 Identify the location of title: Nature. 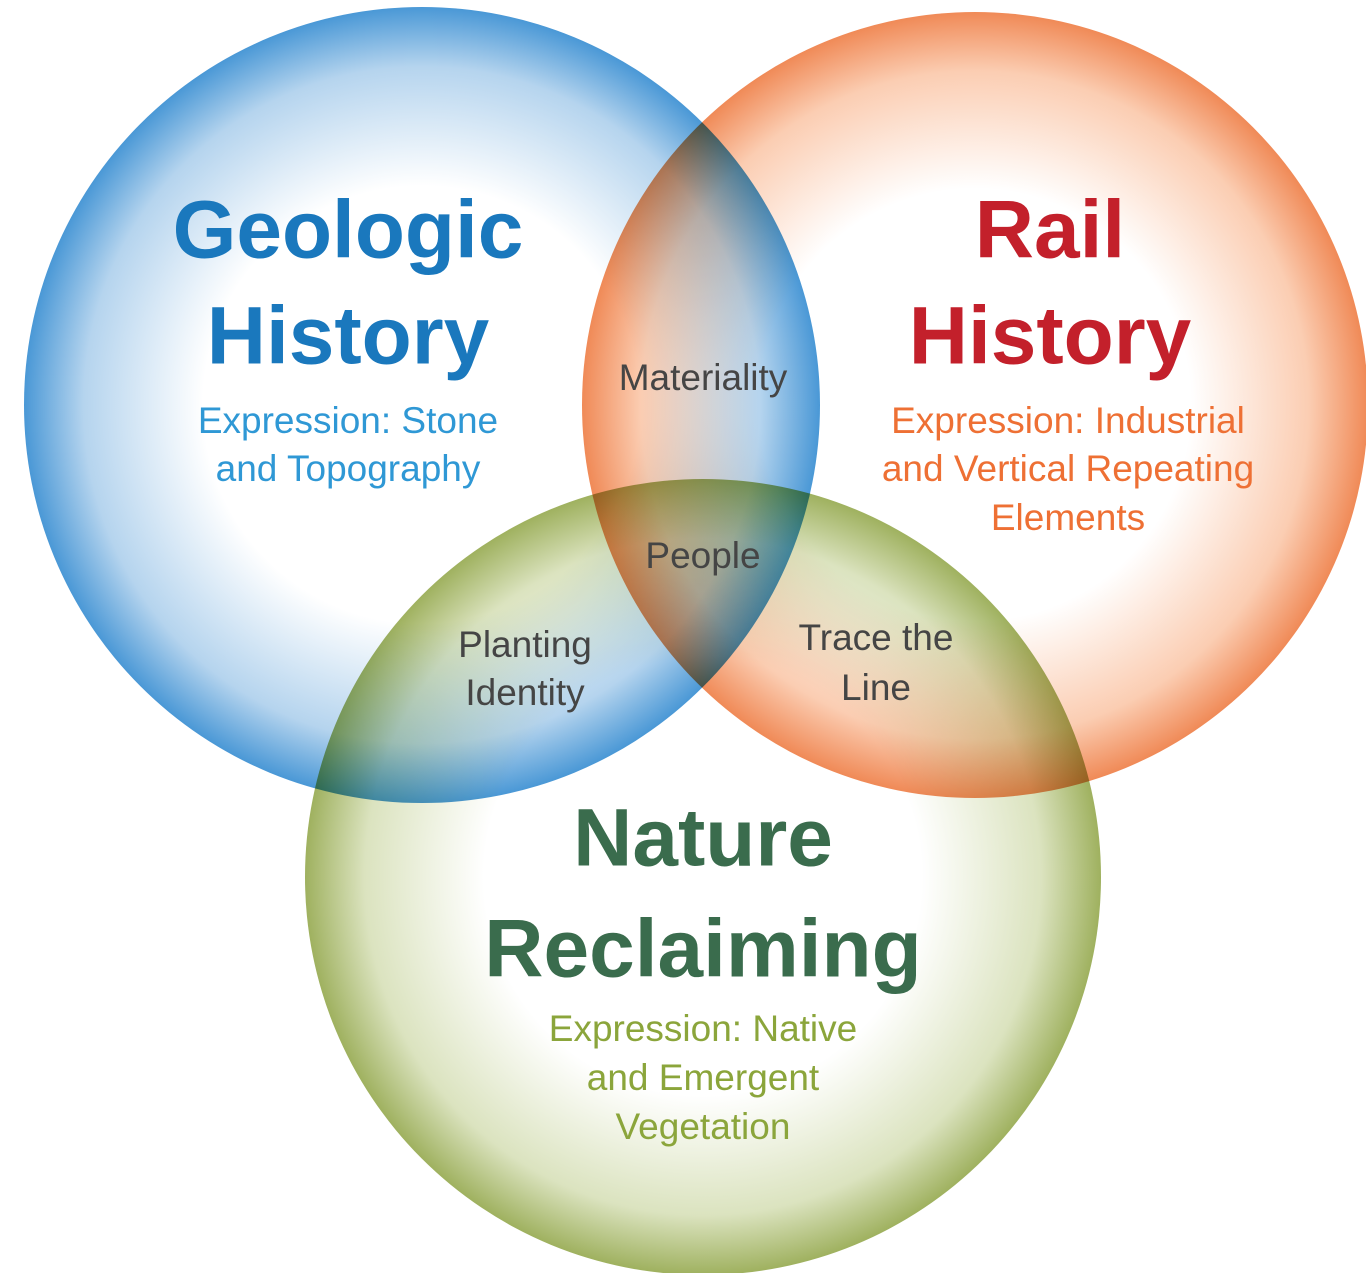
(703, 838).